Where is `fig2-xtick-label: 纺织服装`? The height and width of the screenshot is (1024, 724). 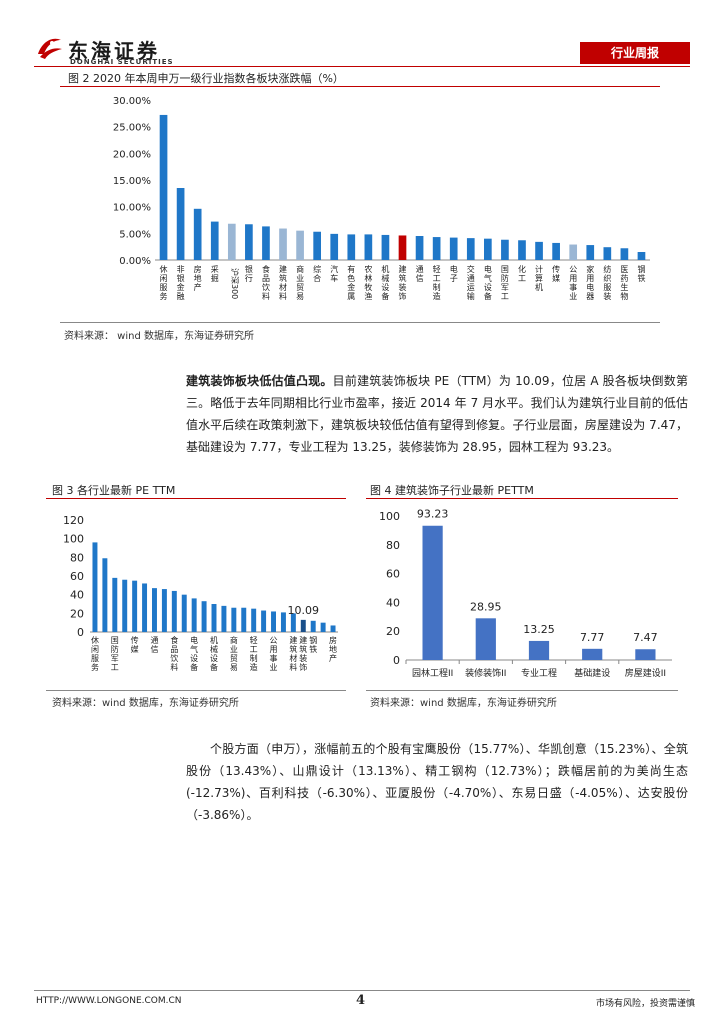 fig2-xtick-label: 纺织服装 is located at coordinates (607, 282).